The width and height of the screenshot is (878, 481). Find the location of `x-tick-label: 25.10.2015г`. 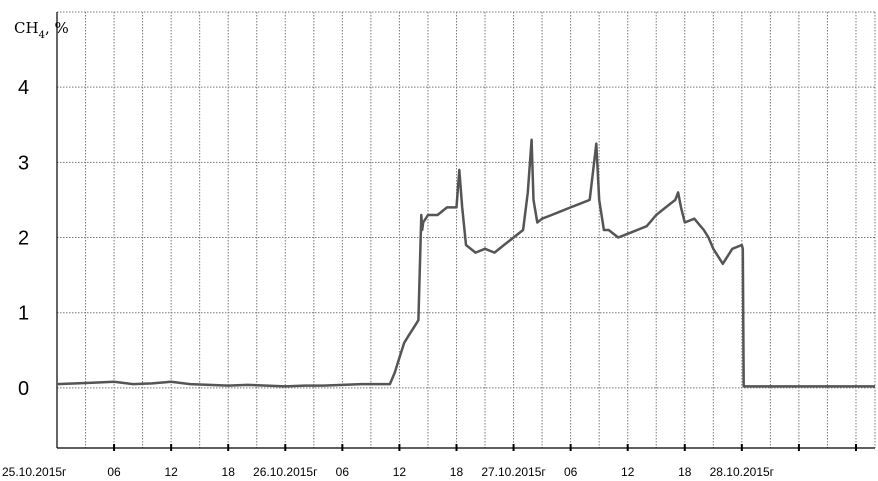

x-tick-label: 25.10.2015г is located at coordinates (34, 472).